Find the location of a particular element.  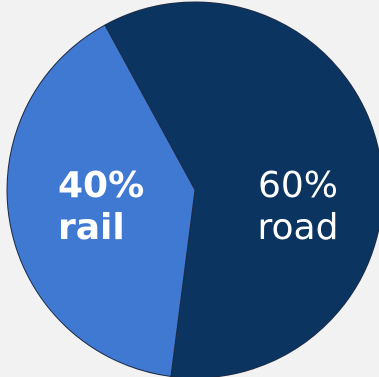

pie-label-rail-name: rail is located at coordinates (91, 227).